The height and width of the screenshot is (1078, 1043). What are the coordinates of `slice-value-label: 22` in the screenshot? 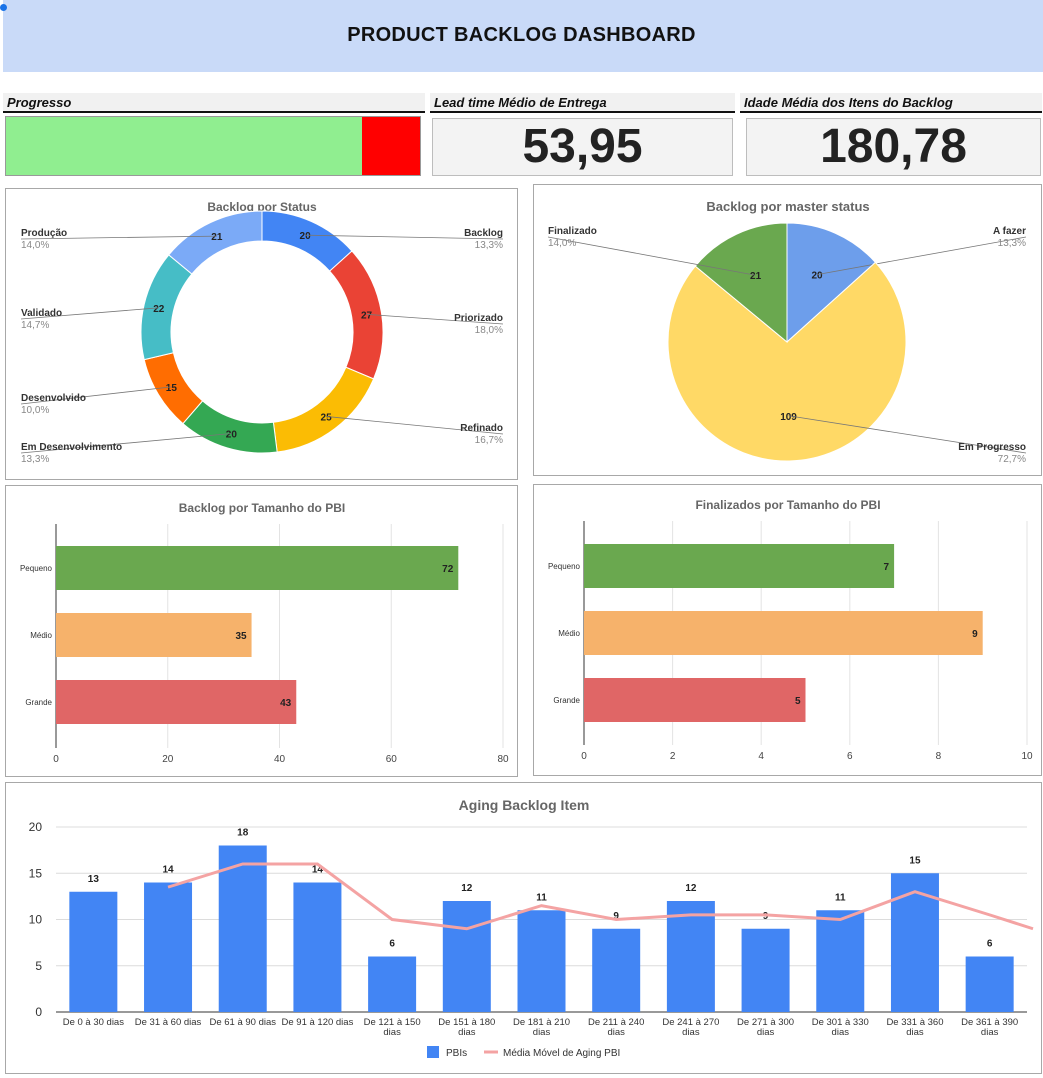 It's located at (159, 309).